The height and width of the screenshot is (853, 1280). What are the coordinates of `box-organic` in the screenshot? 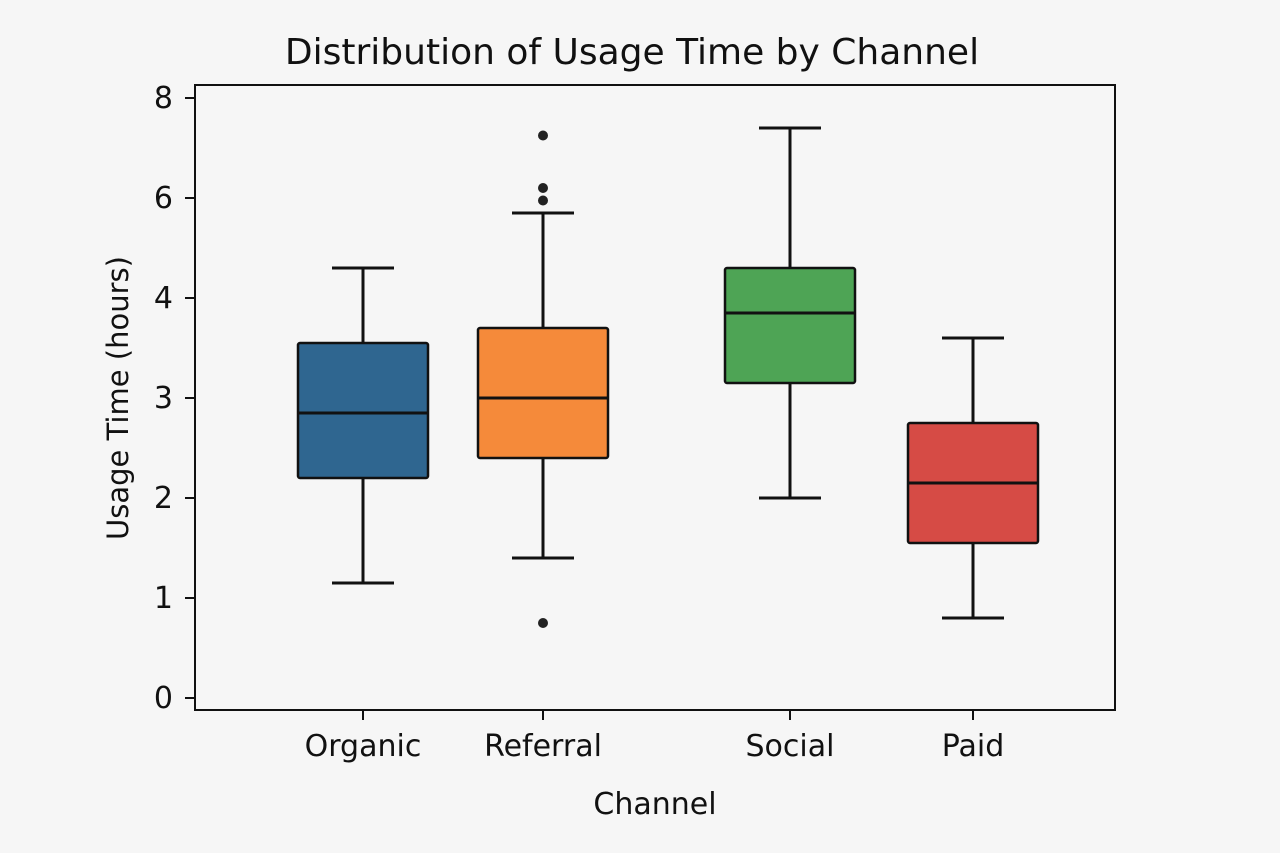 It's located at (363, 410).